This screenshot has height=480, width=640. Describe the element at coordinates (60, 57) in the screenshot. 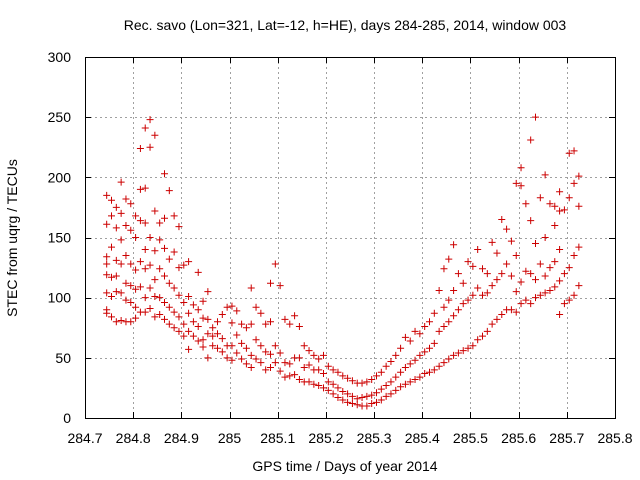

I see `y-tick-label: 300` at that location.